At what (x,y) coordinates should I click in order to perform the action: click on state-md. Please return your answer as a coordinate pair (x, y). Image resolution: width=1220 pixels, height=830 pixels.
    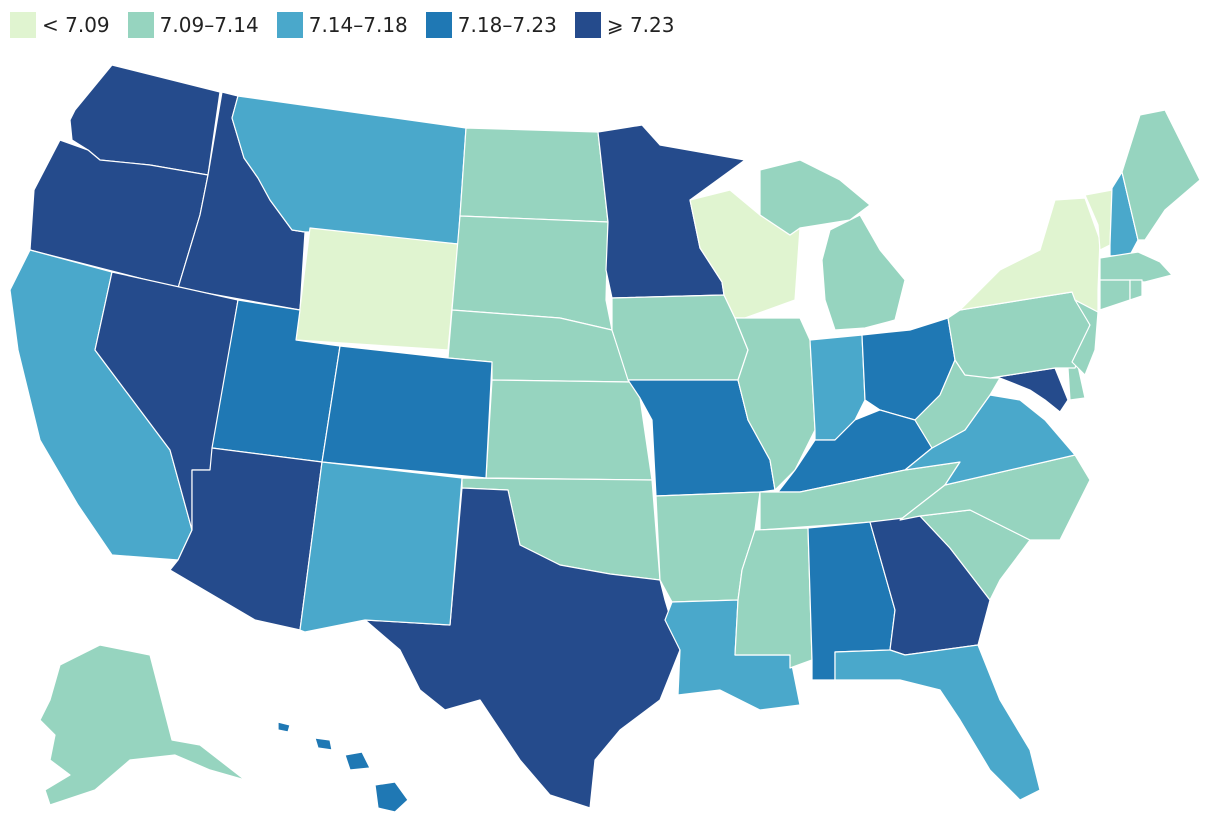
    Looking at the image, I should click on (1029, 390).